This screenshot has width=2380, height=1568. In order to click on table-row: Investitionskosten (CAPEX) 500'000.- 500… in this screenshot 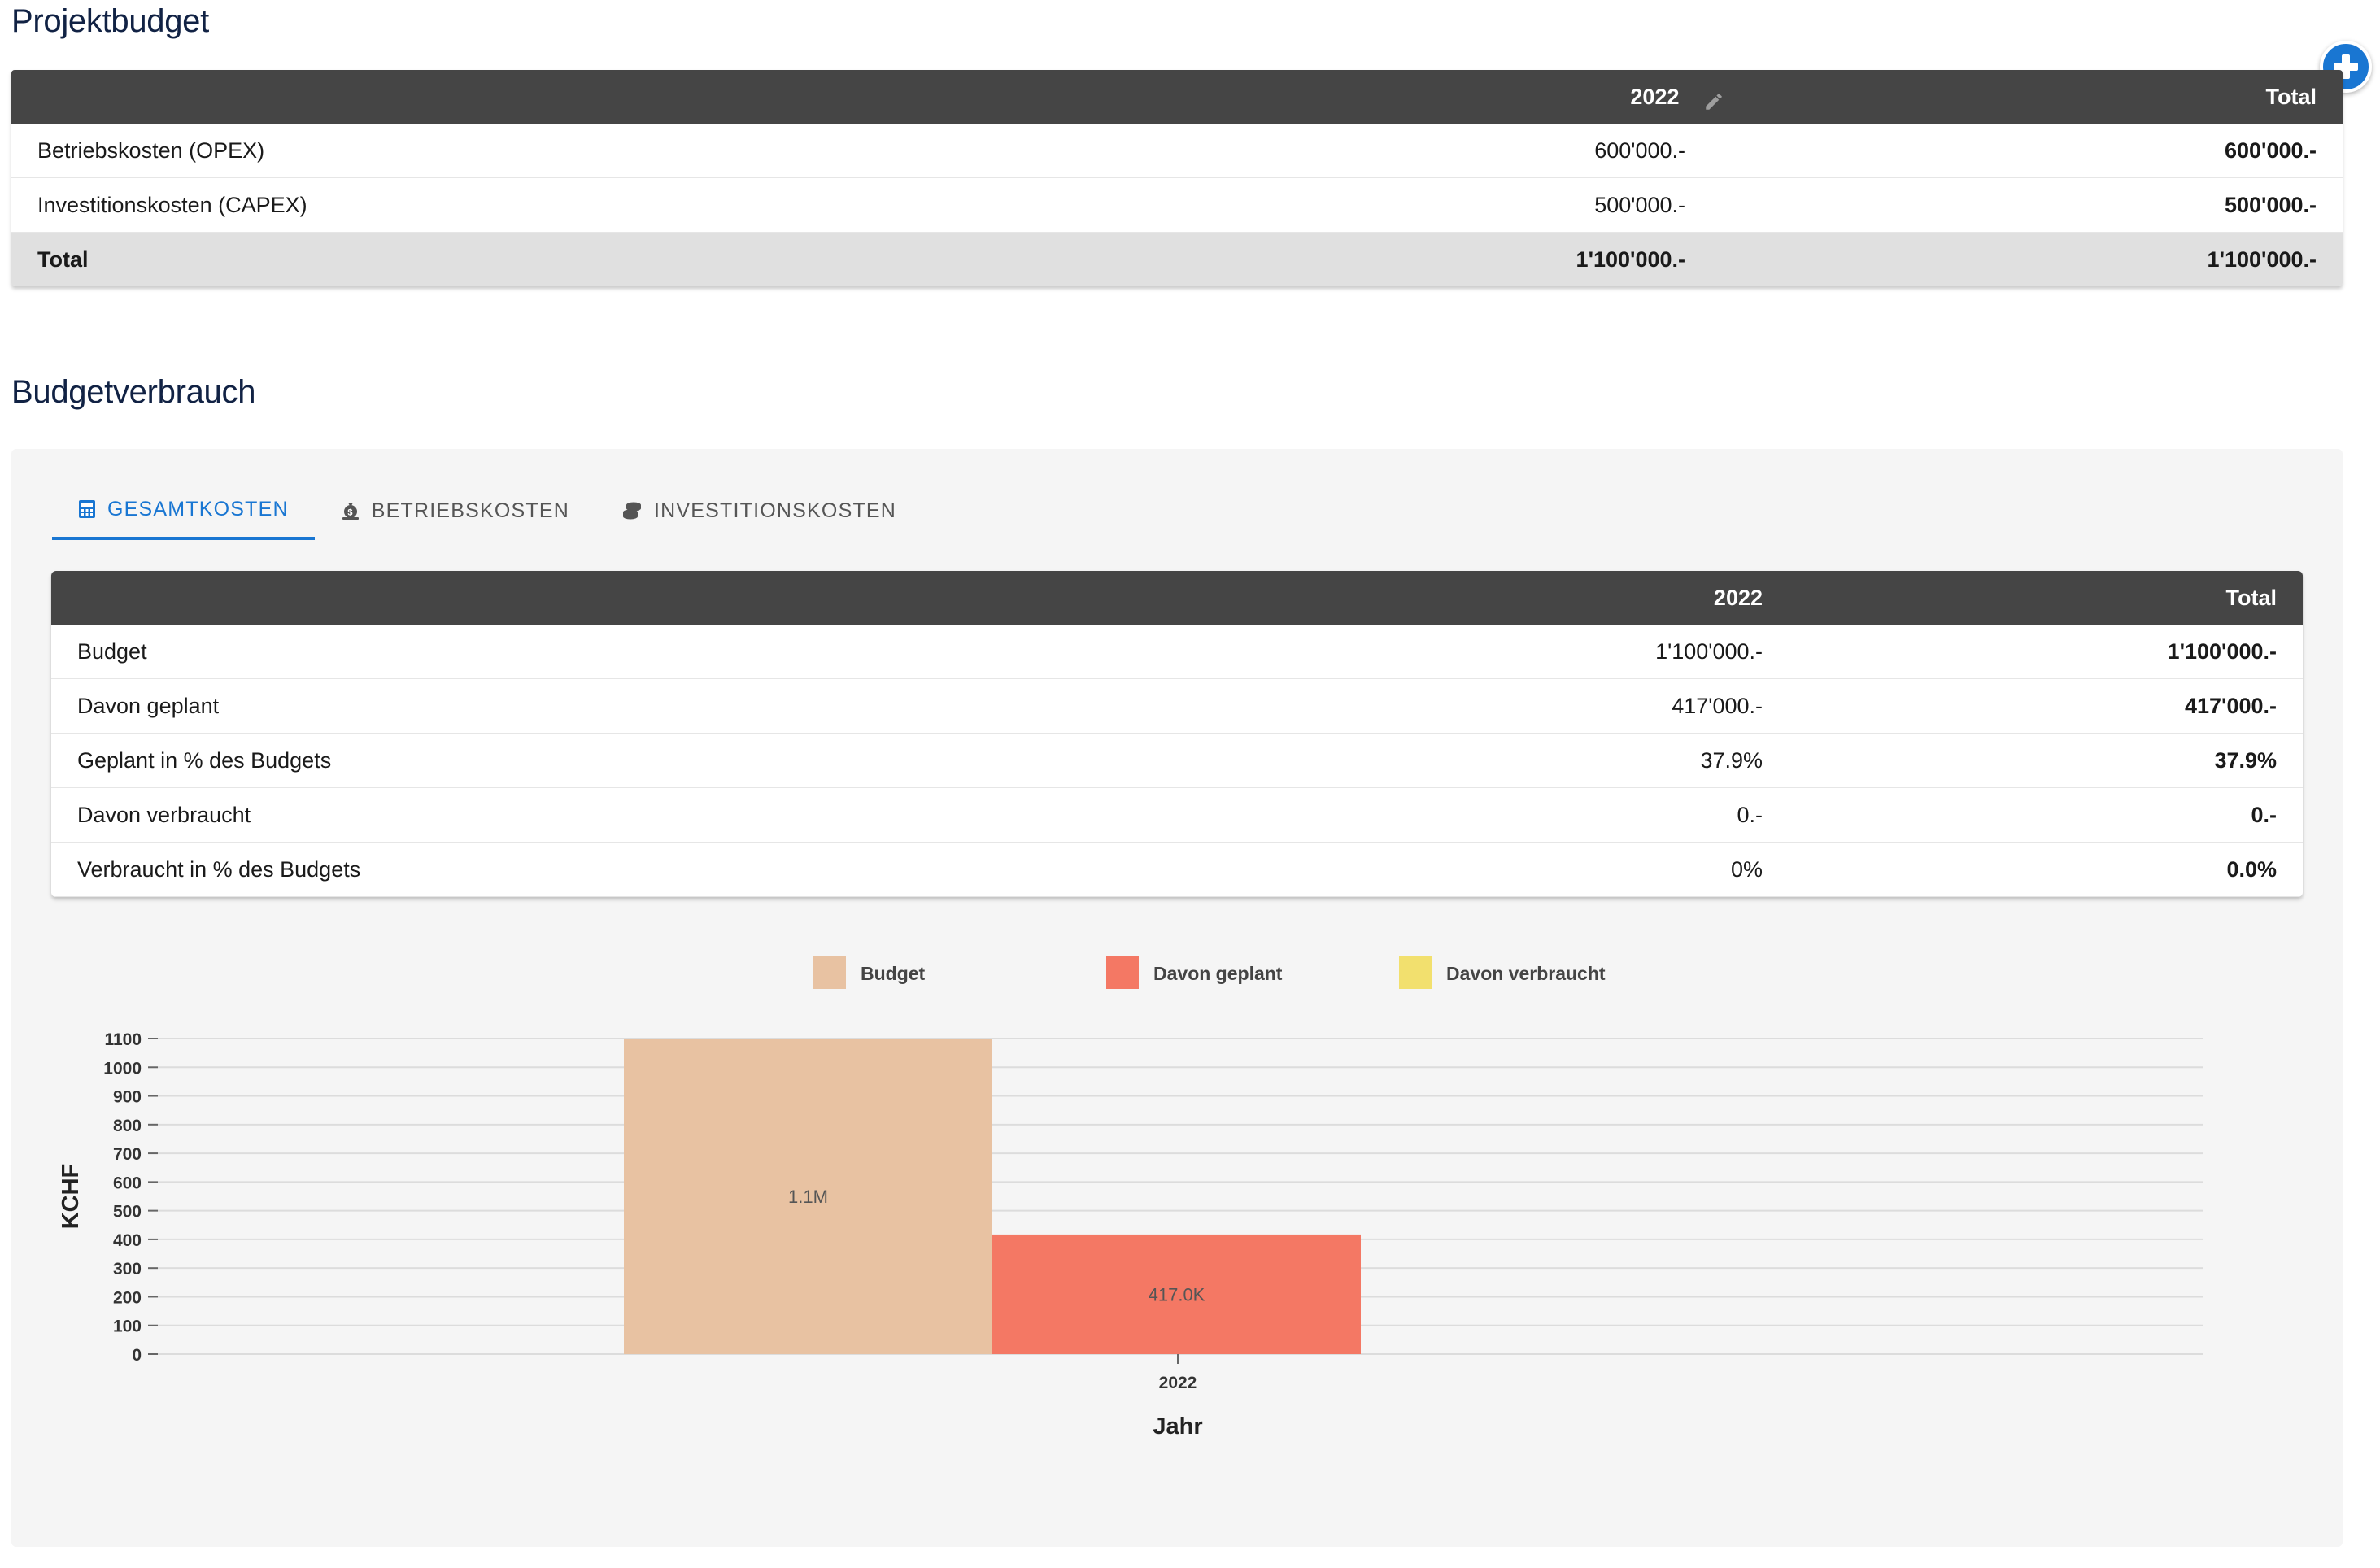, I will do `click(1177, 205)`.